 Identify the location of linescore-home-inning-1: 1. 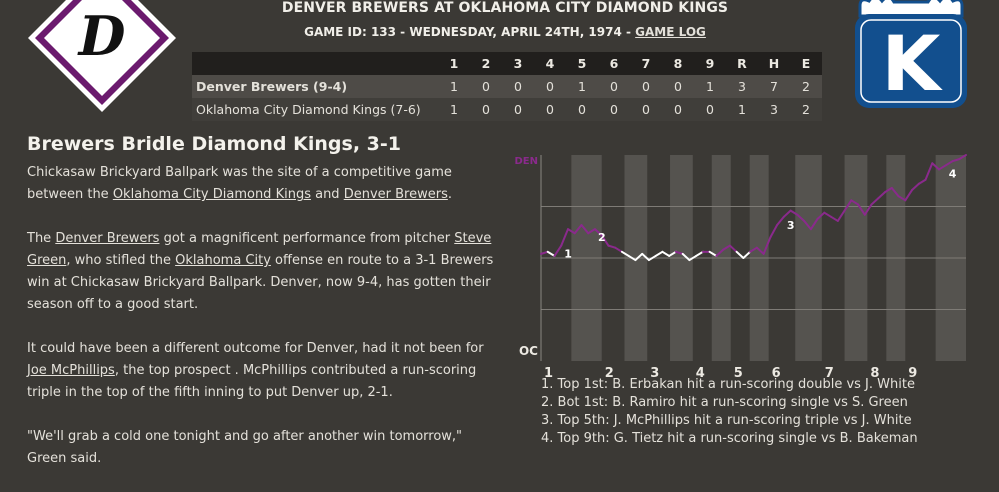
(454, 109).